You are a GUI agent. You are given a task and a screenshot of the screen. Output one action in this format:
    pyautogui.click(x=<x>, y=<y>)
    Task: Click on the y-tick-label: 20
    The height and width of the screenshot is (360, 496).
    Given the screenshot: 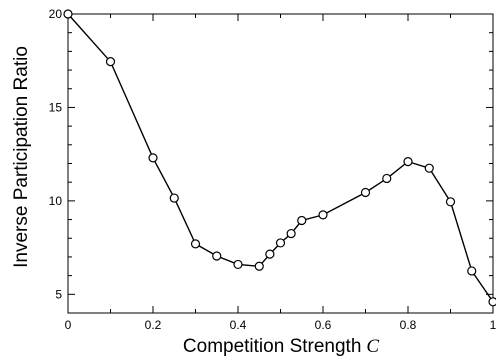 What is the action you would take?
    pyautogui.click(x=56, y=14)
    